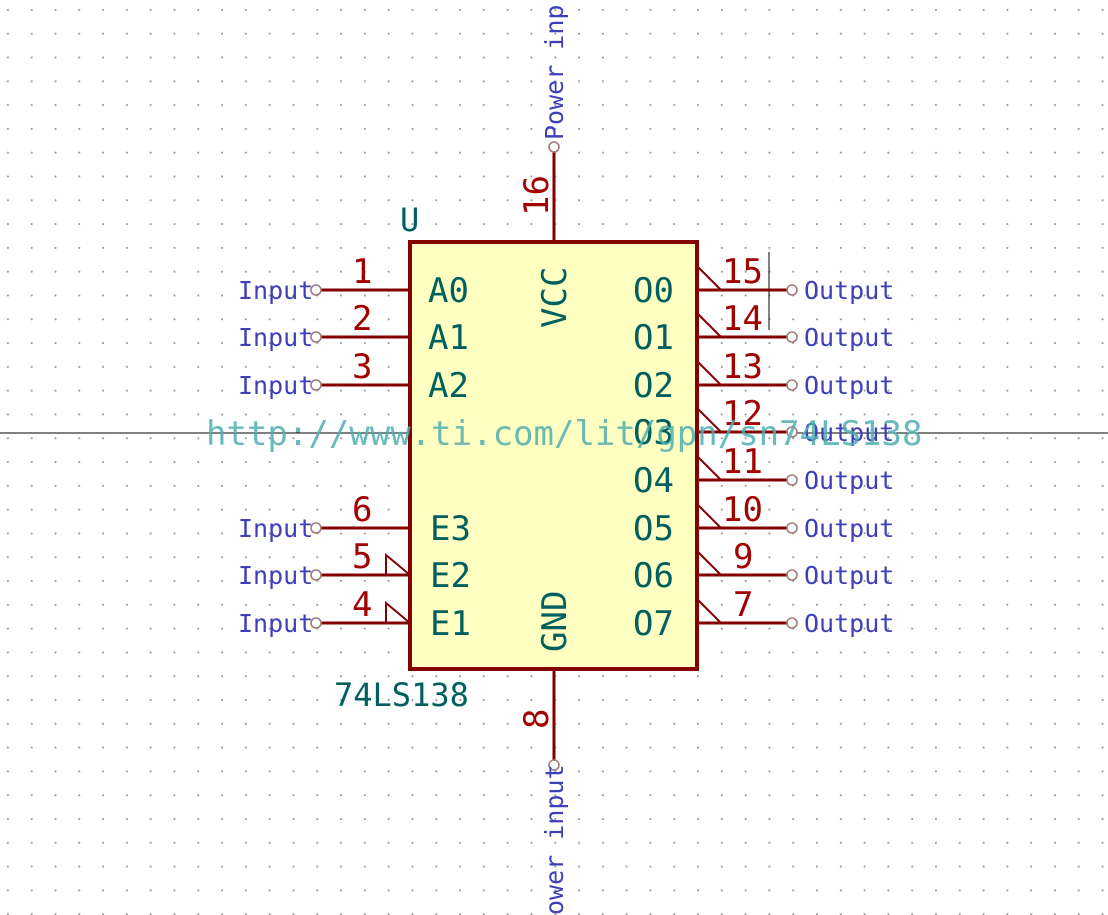  What do you see at coordinates (448, 338) in the screenshot?
I see `pin-name: A1` at bounding box center [448, 338].